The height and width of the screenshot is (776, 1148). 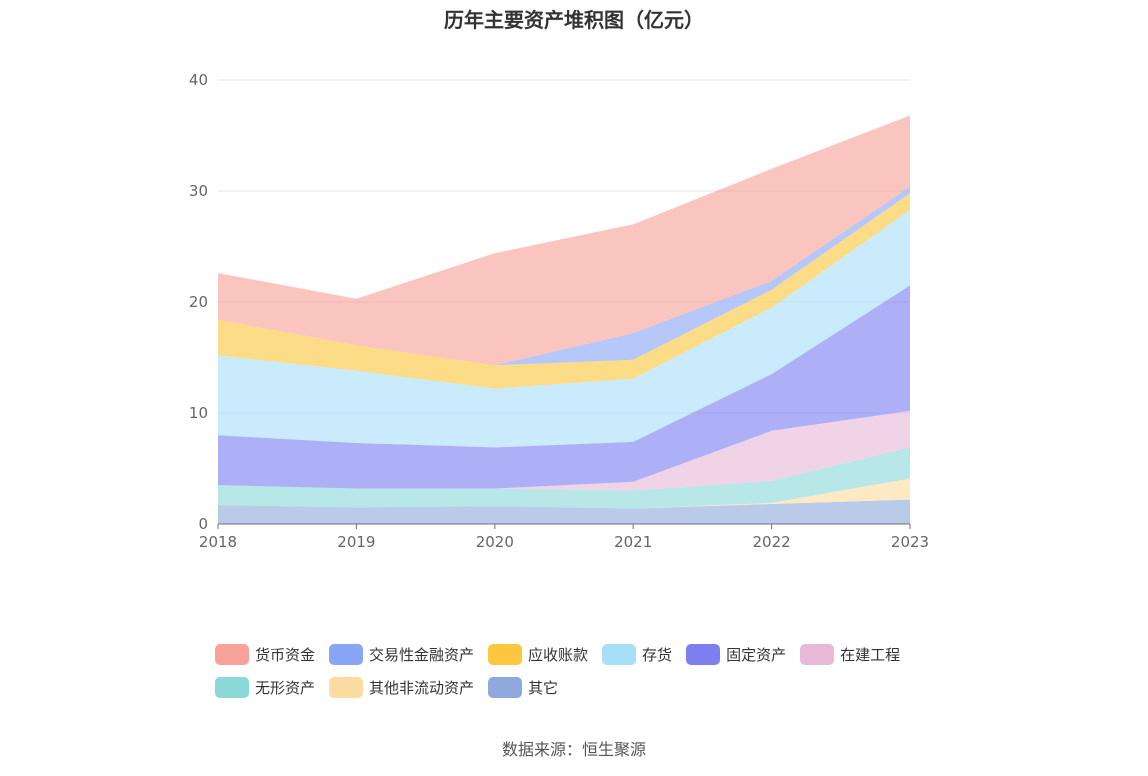 I want to click on legend-item: 无形资产, so click(x=265, y=687).